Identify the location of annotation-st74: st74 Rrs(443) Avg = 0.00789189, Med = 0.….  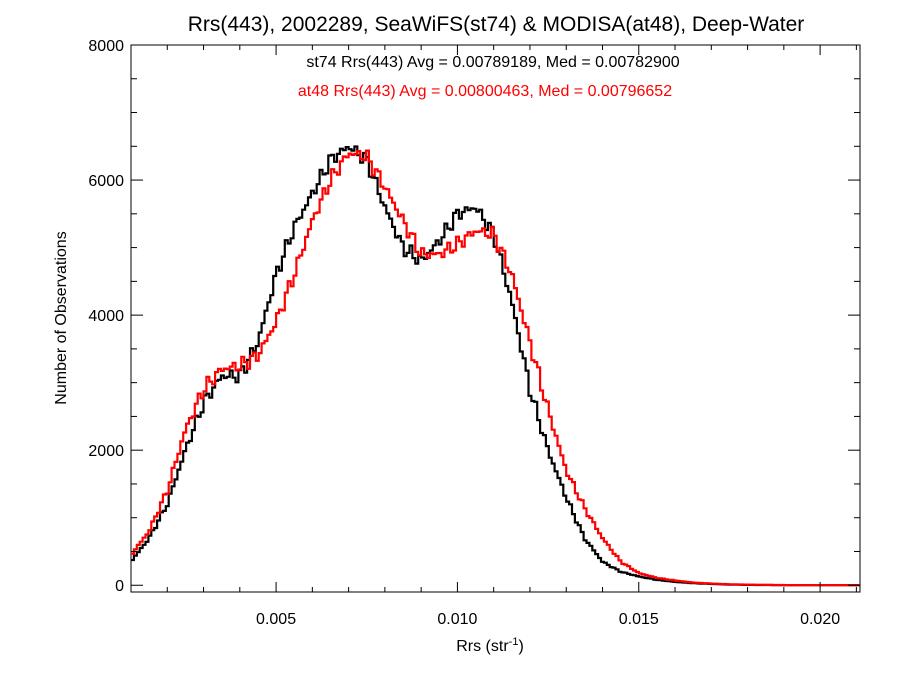
(492, 62).